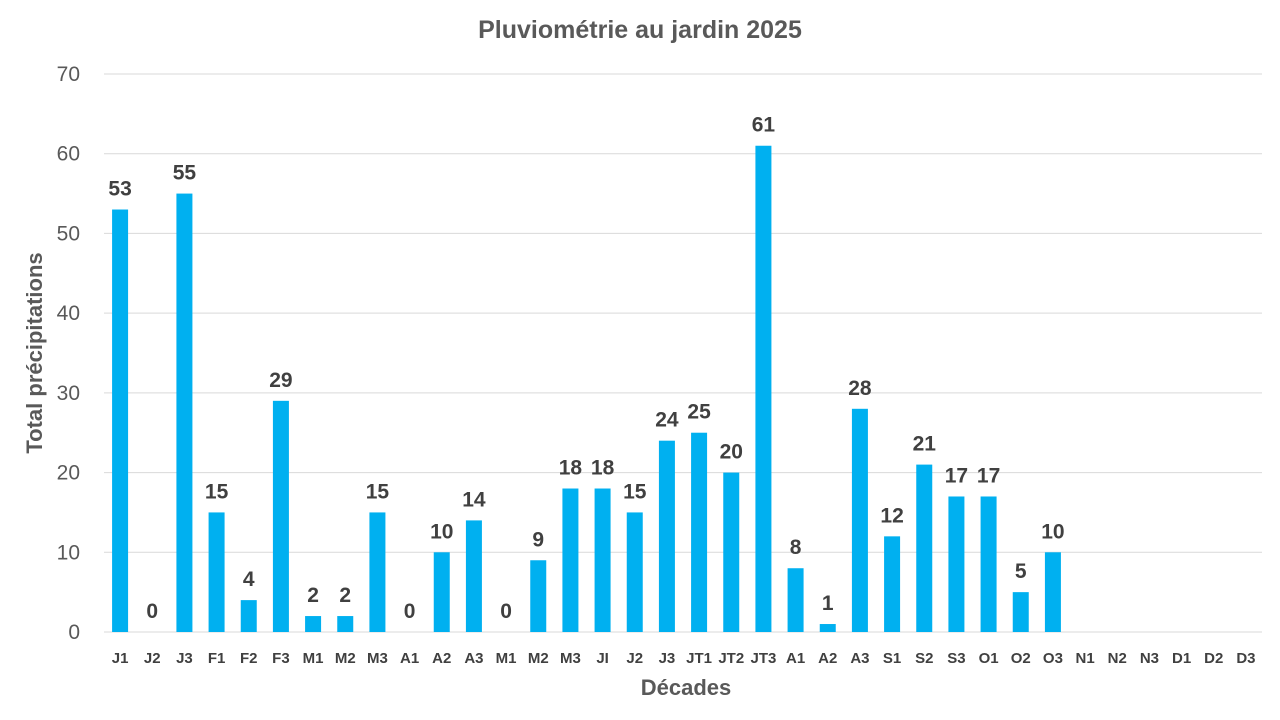 The image size is (1280, 720). What do you see at coordinates (474, 499) in the screenshot?
I see `data-label: 14` at bounding box center [474, 499].